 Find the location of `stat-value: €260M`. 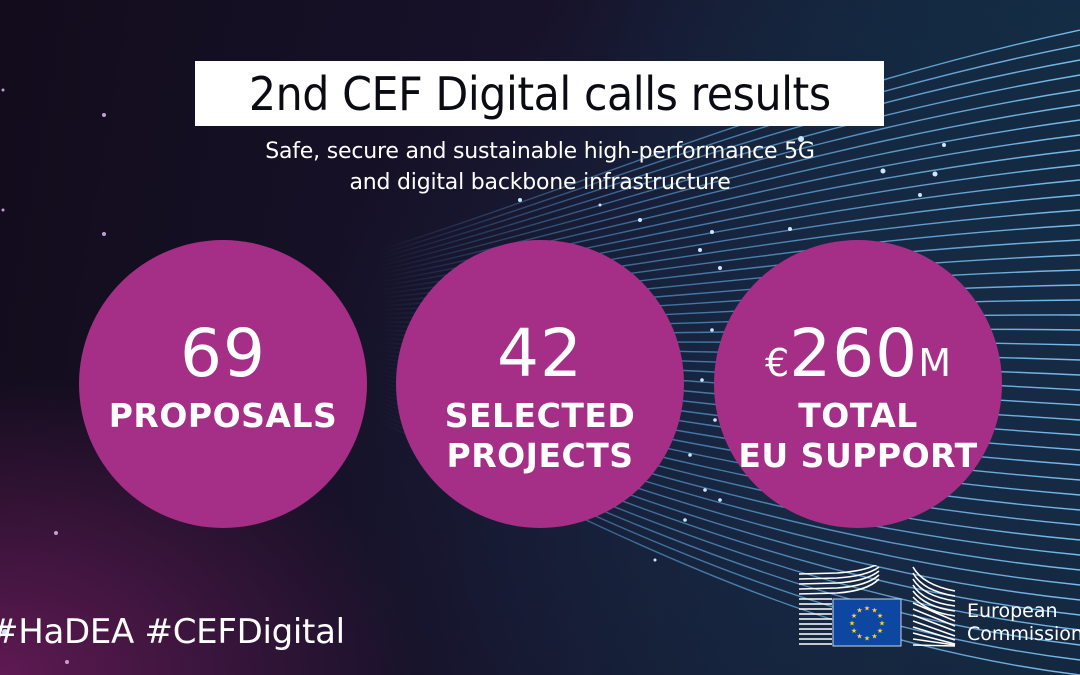

stat-value: €260M is located at coordinates (858, 358).